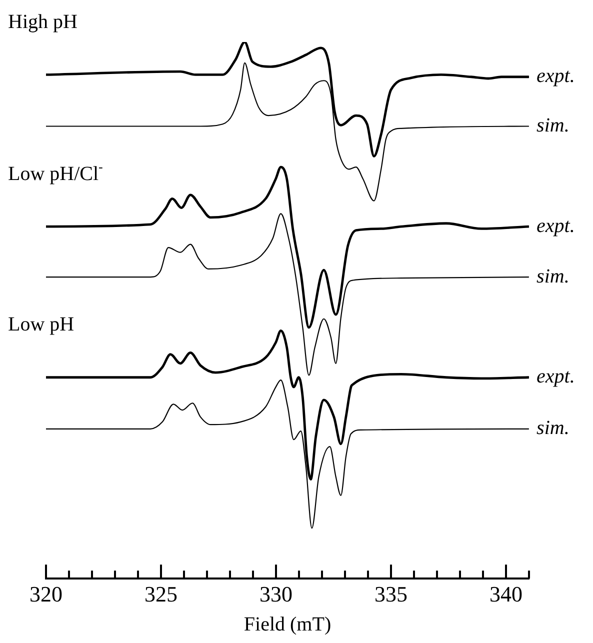  Describe the element at coordinates (391, 594) in the screenshot. I see `x-tick-label: 335` at that location.